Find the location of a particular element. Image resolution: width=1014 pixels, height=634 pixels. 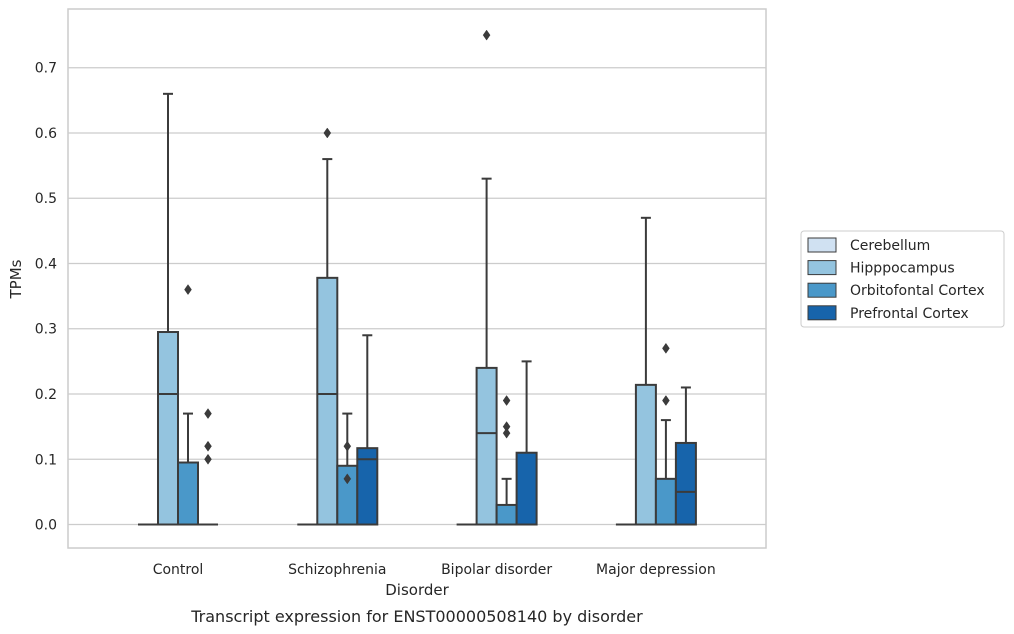

box-group-control is located at coordinates (178, 309).